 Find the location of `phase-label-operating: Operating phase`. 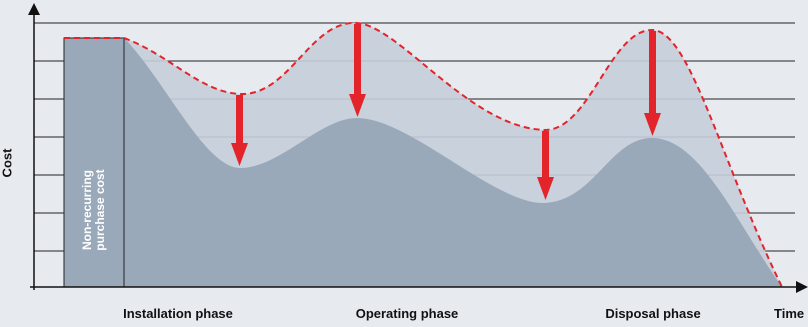

phase-label-operating: Operating phase is located at coordinates (407, 313).